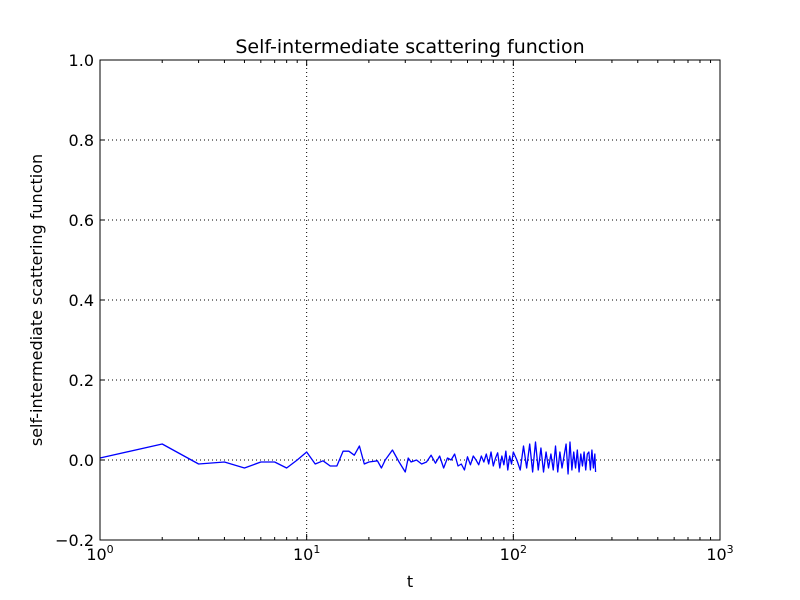  Describe the element at coordinates (110, 549) in the screenshot. I see `x-tick-label-exponent: 0` at that location.